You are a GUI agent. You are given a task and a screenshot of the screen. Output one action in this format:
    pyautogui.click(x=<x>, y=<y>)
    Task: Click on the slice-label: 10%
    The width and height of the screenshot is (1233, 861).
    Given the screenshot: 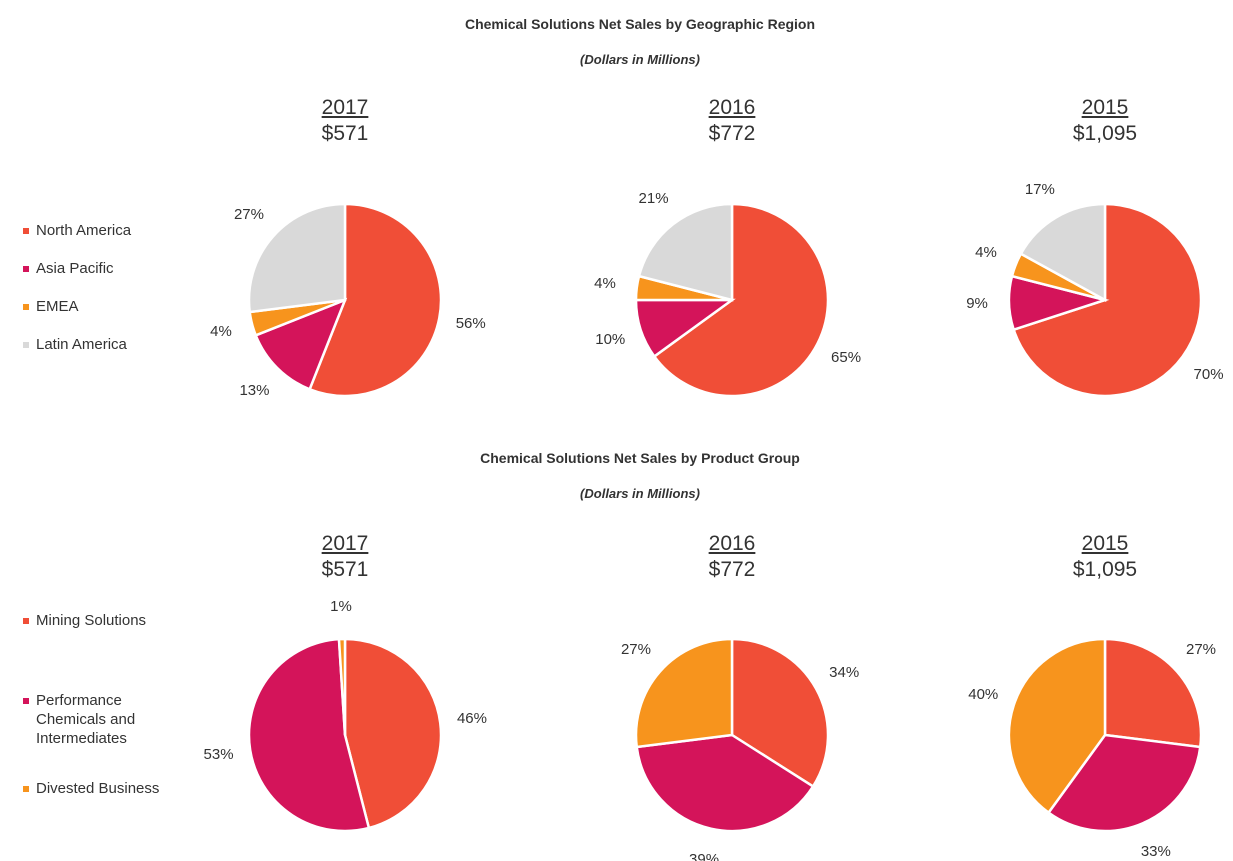 What is the action you would take?
    pyautogui.click(x=610, y=339)
    